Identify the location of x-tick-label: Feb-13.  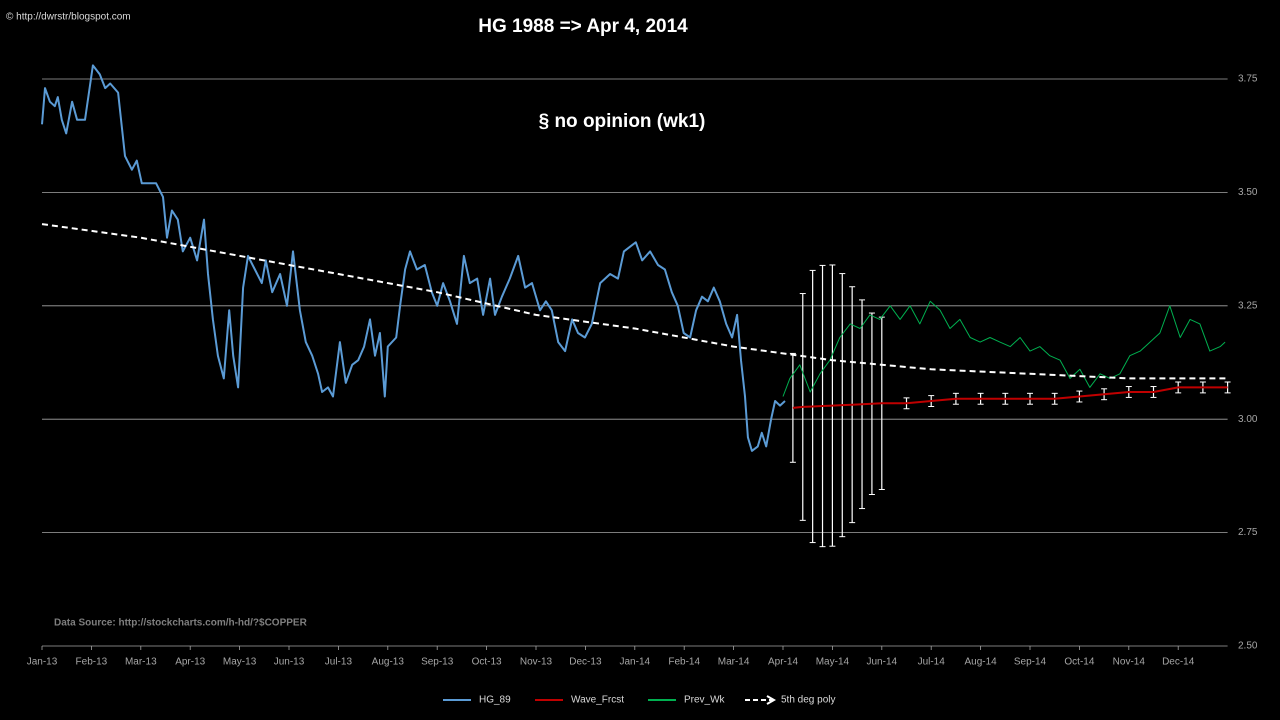
(92, 662).